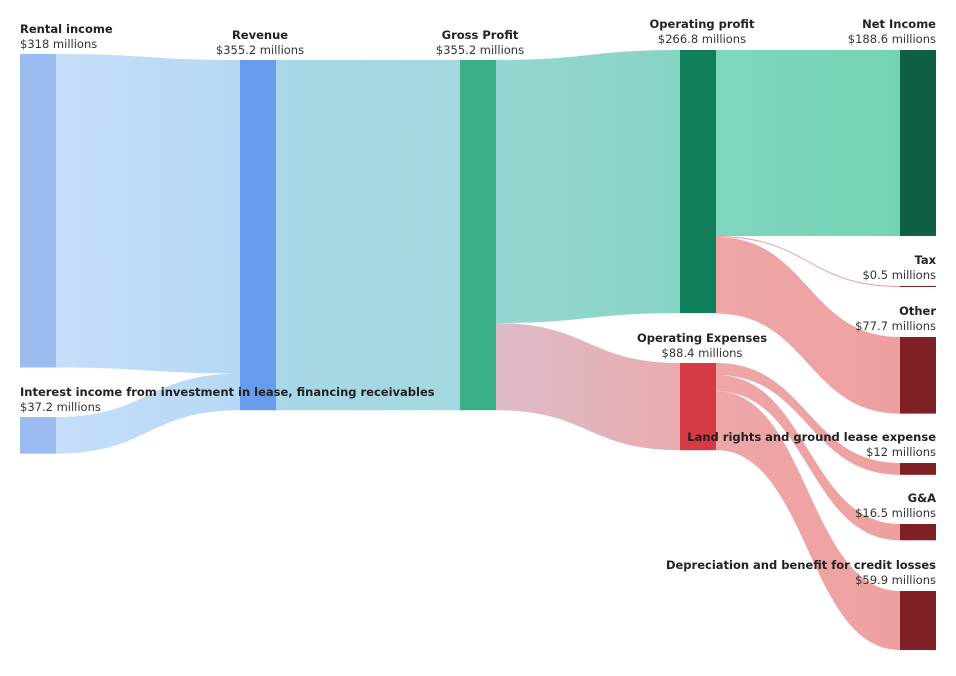 This screenshot has height=676, width=956. What do you see at coordinates (480, 50) in the screenshot?
I see `node-value-gross: $355.2 millions` at bounding box center [480, 50].